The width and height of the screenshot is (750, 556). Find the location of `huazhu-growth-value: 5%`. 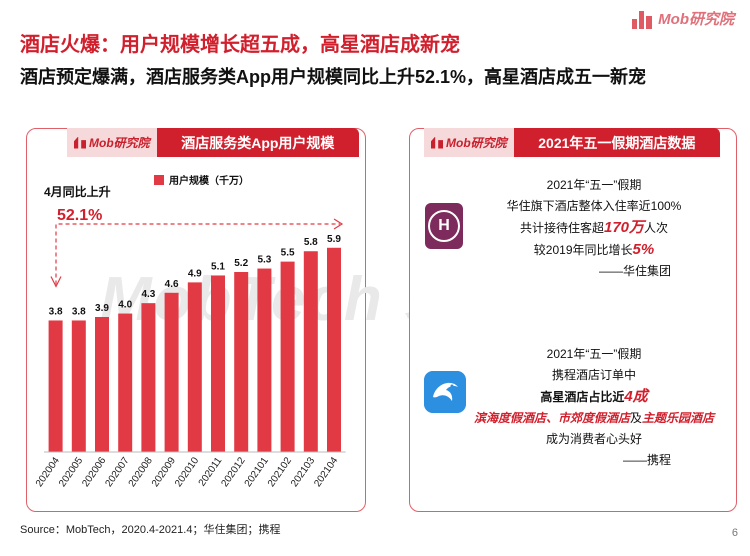

huazhu-growth-value: 5% is located at coordinates (643, 249).